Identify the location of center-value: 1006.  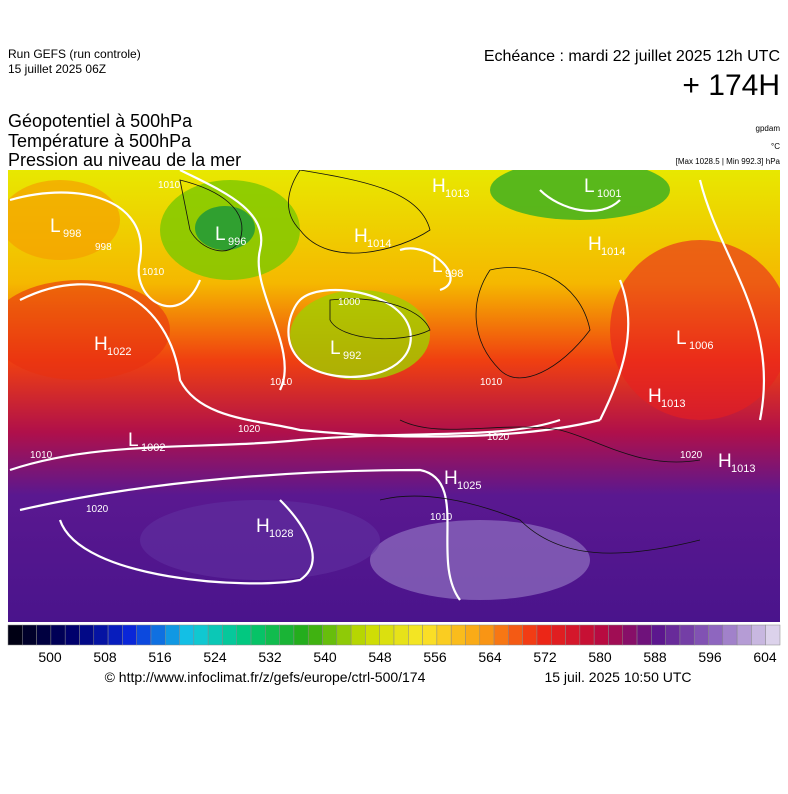
(701, 346).